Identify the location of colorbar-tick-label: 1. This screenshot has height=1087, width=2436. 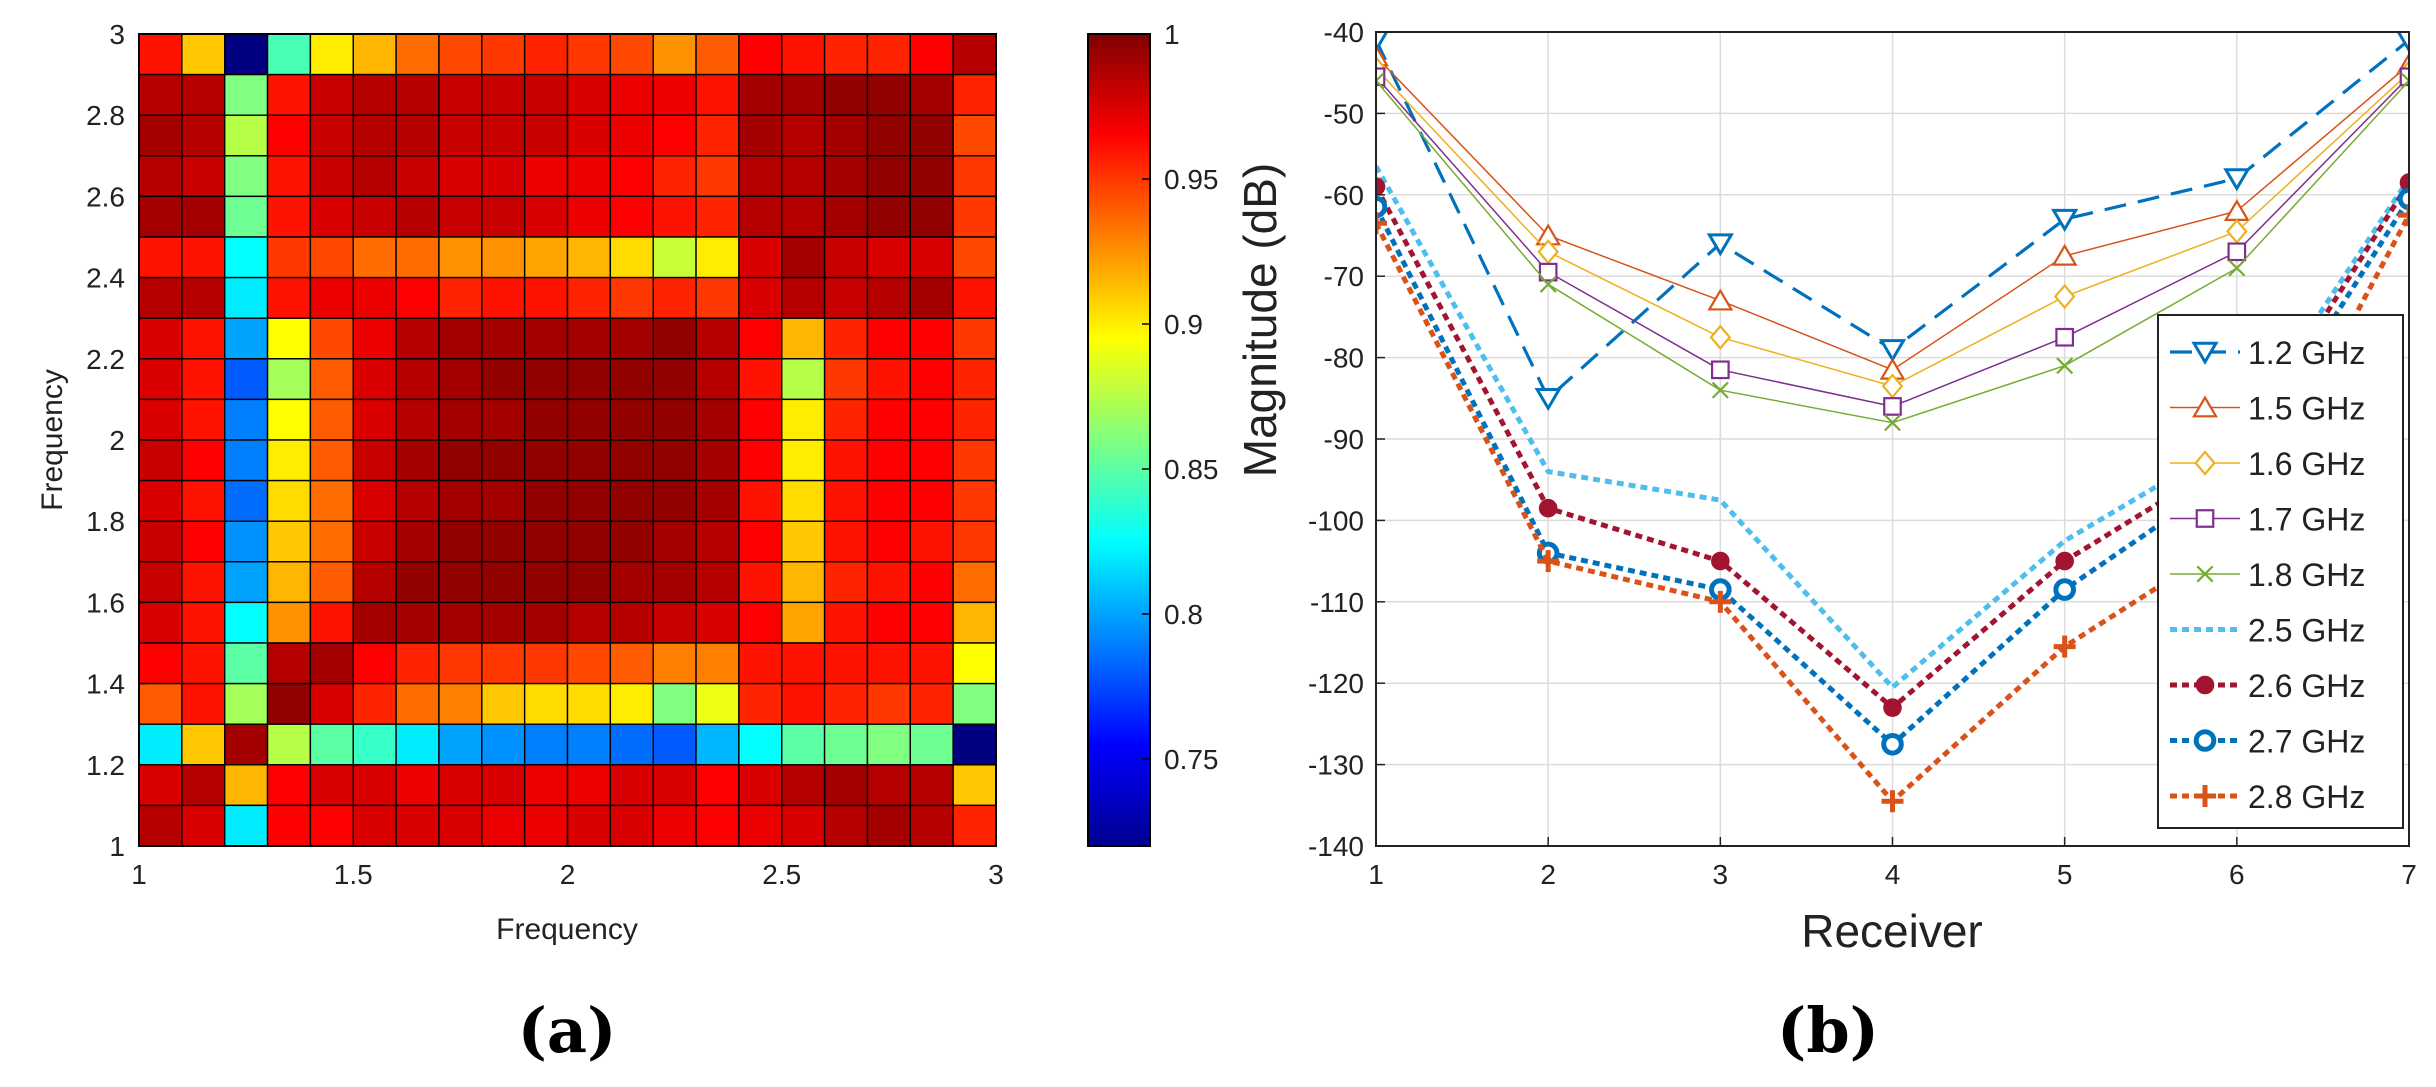
(1172, 34).